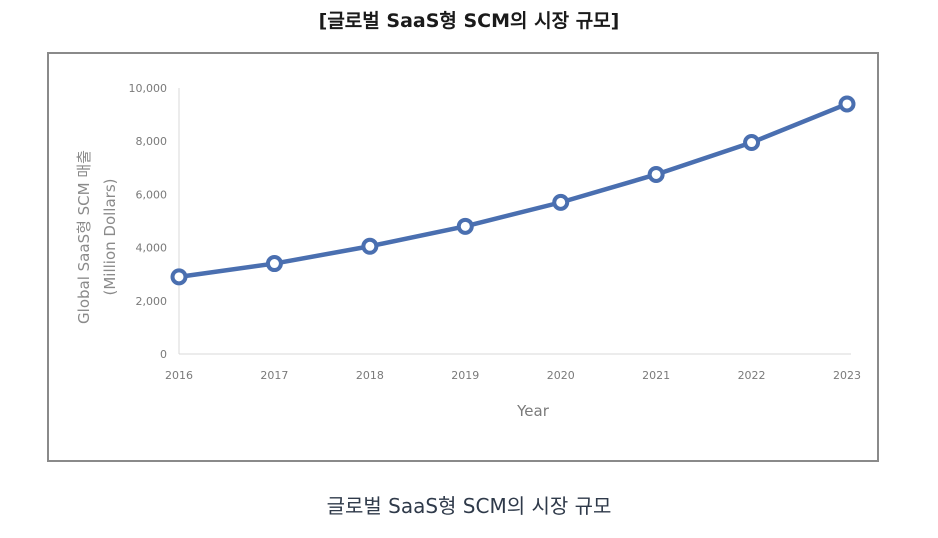  I want to click on y-tick-label: 6,000, so click(152, 194).